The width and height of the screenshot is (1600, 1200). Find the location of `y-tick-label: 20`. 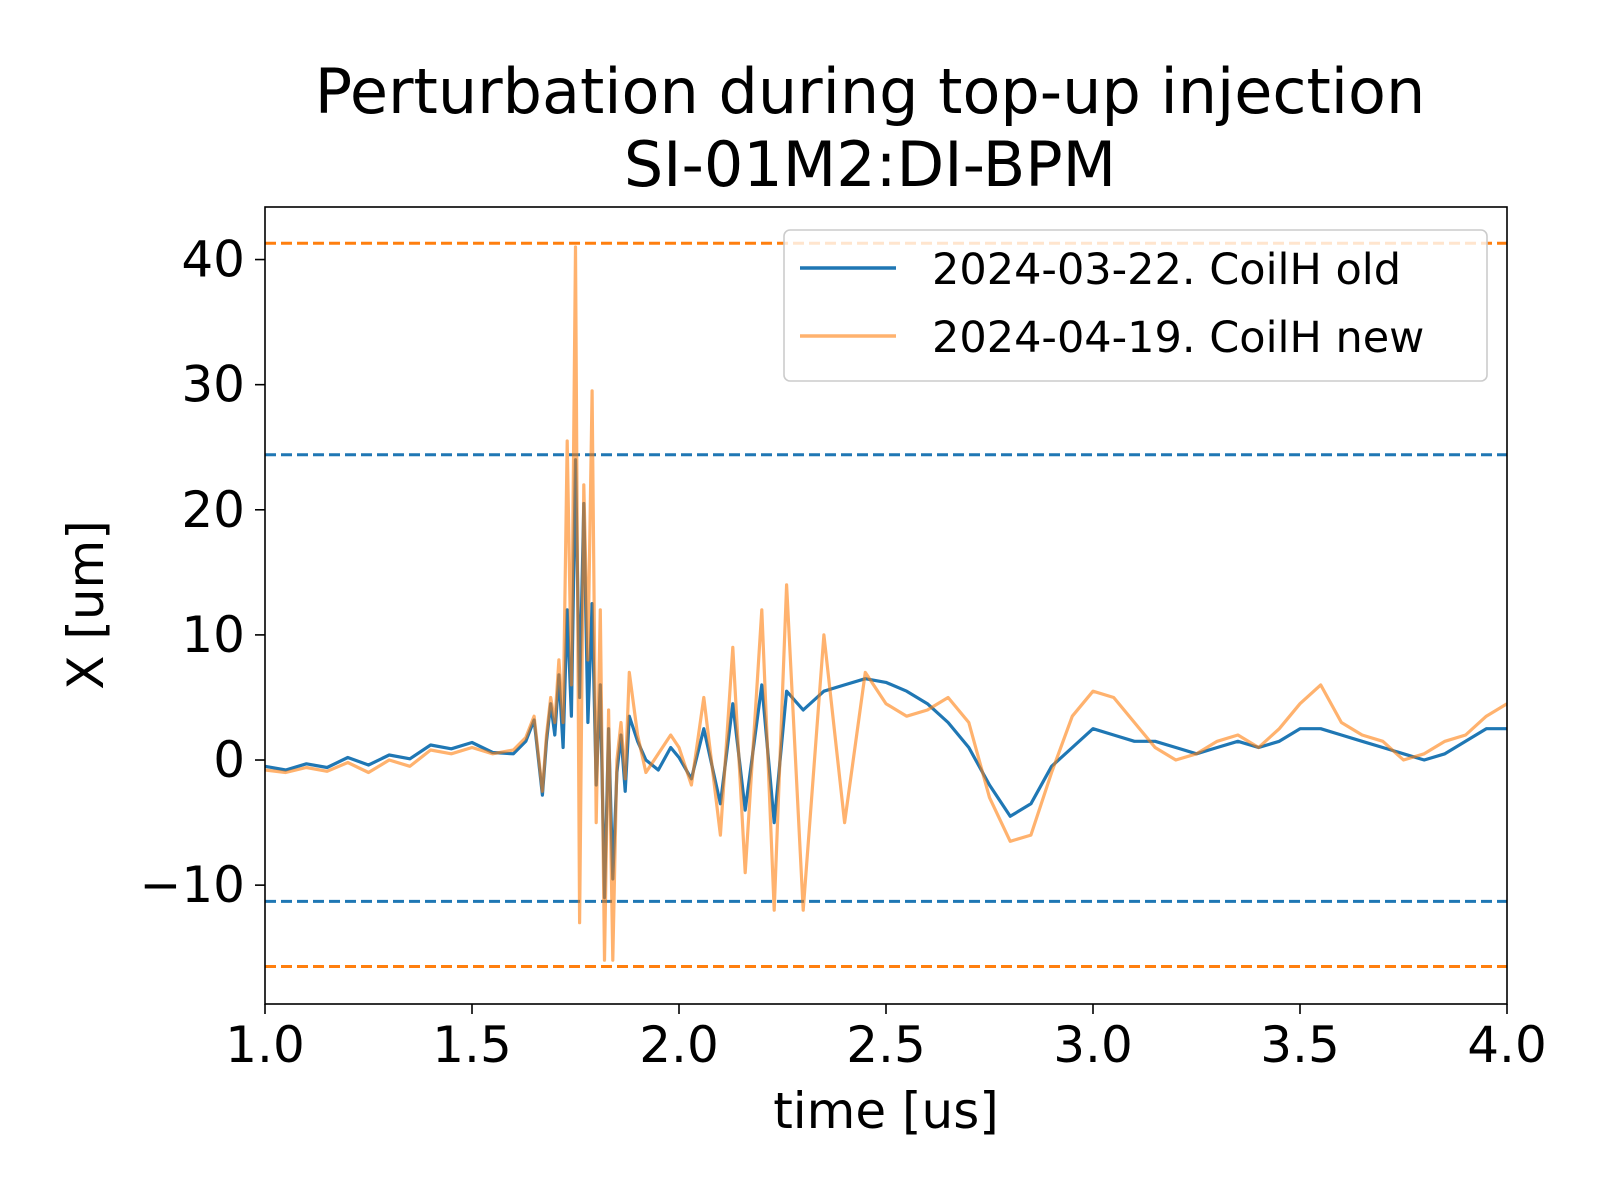

y-tick-label: 20 is located at coordinates (213, 510).